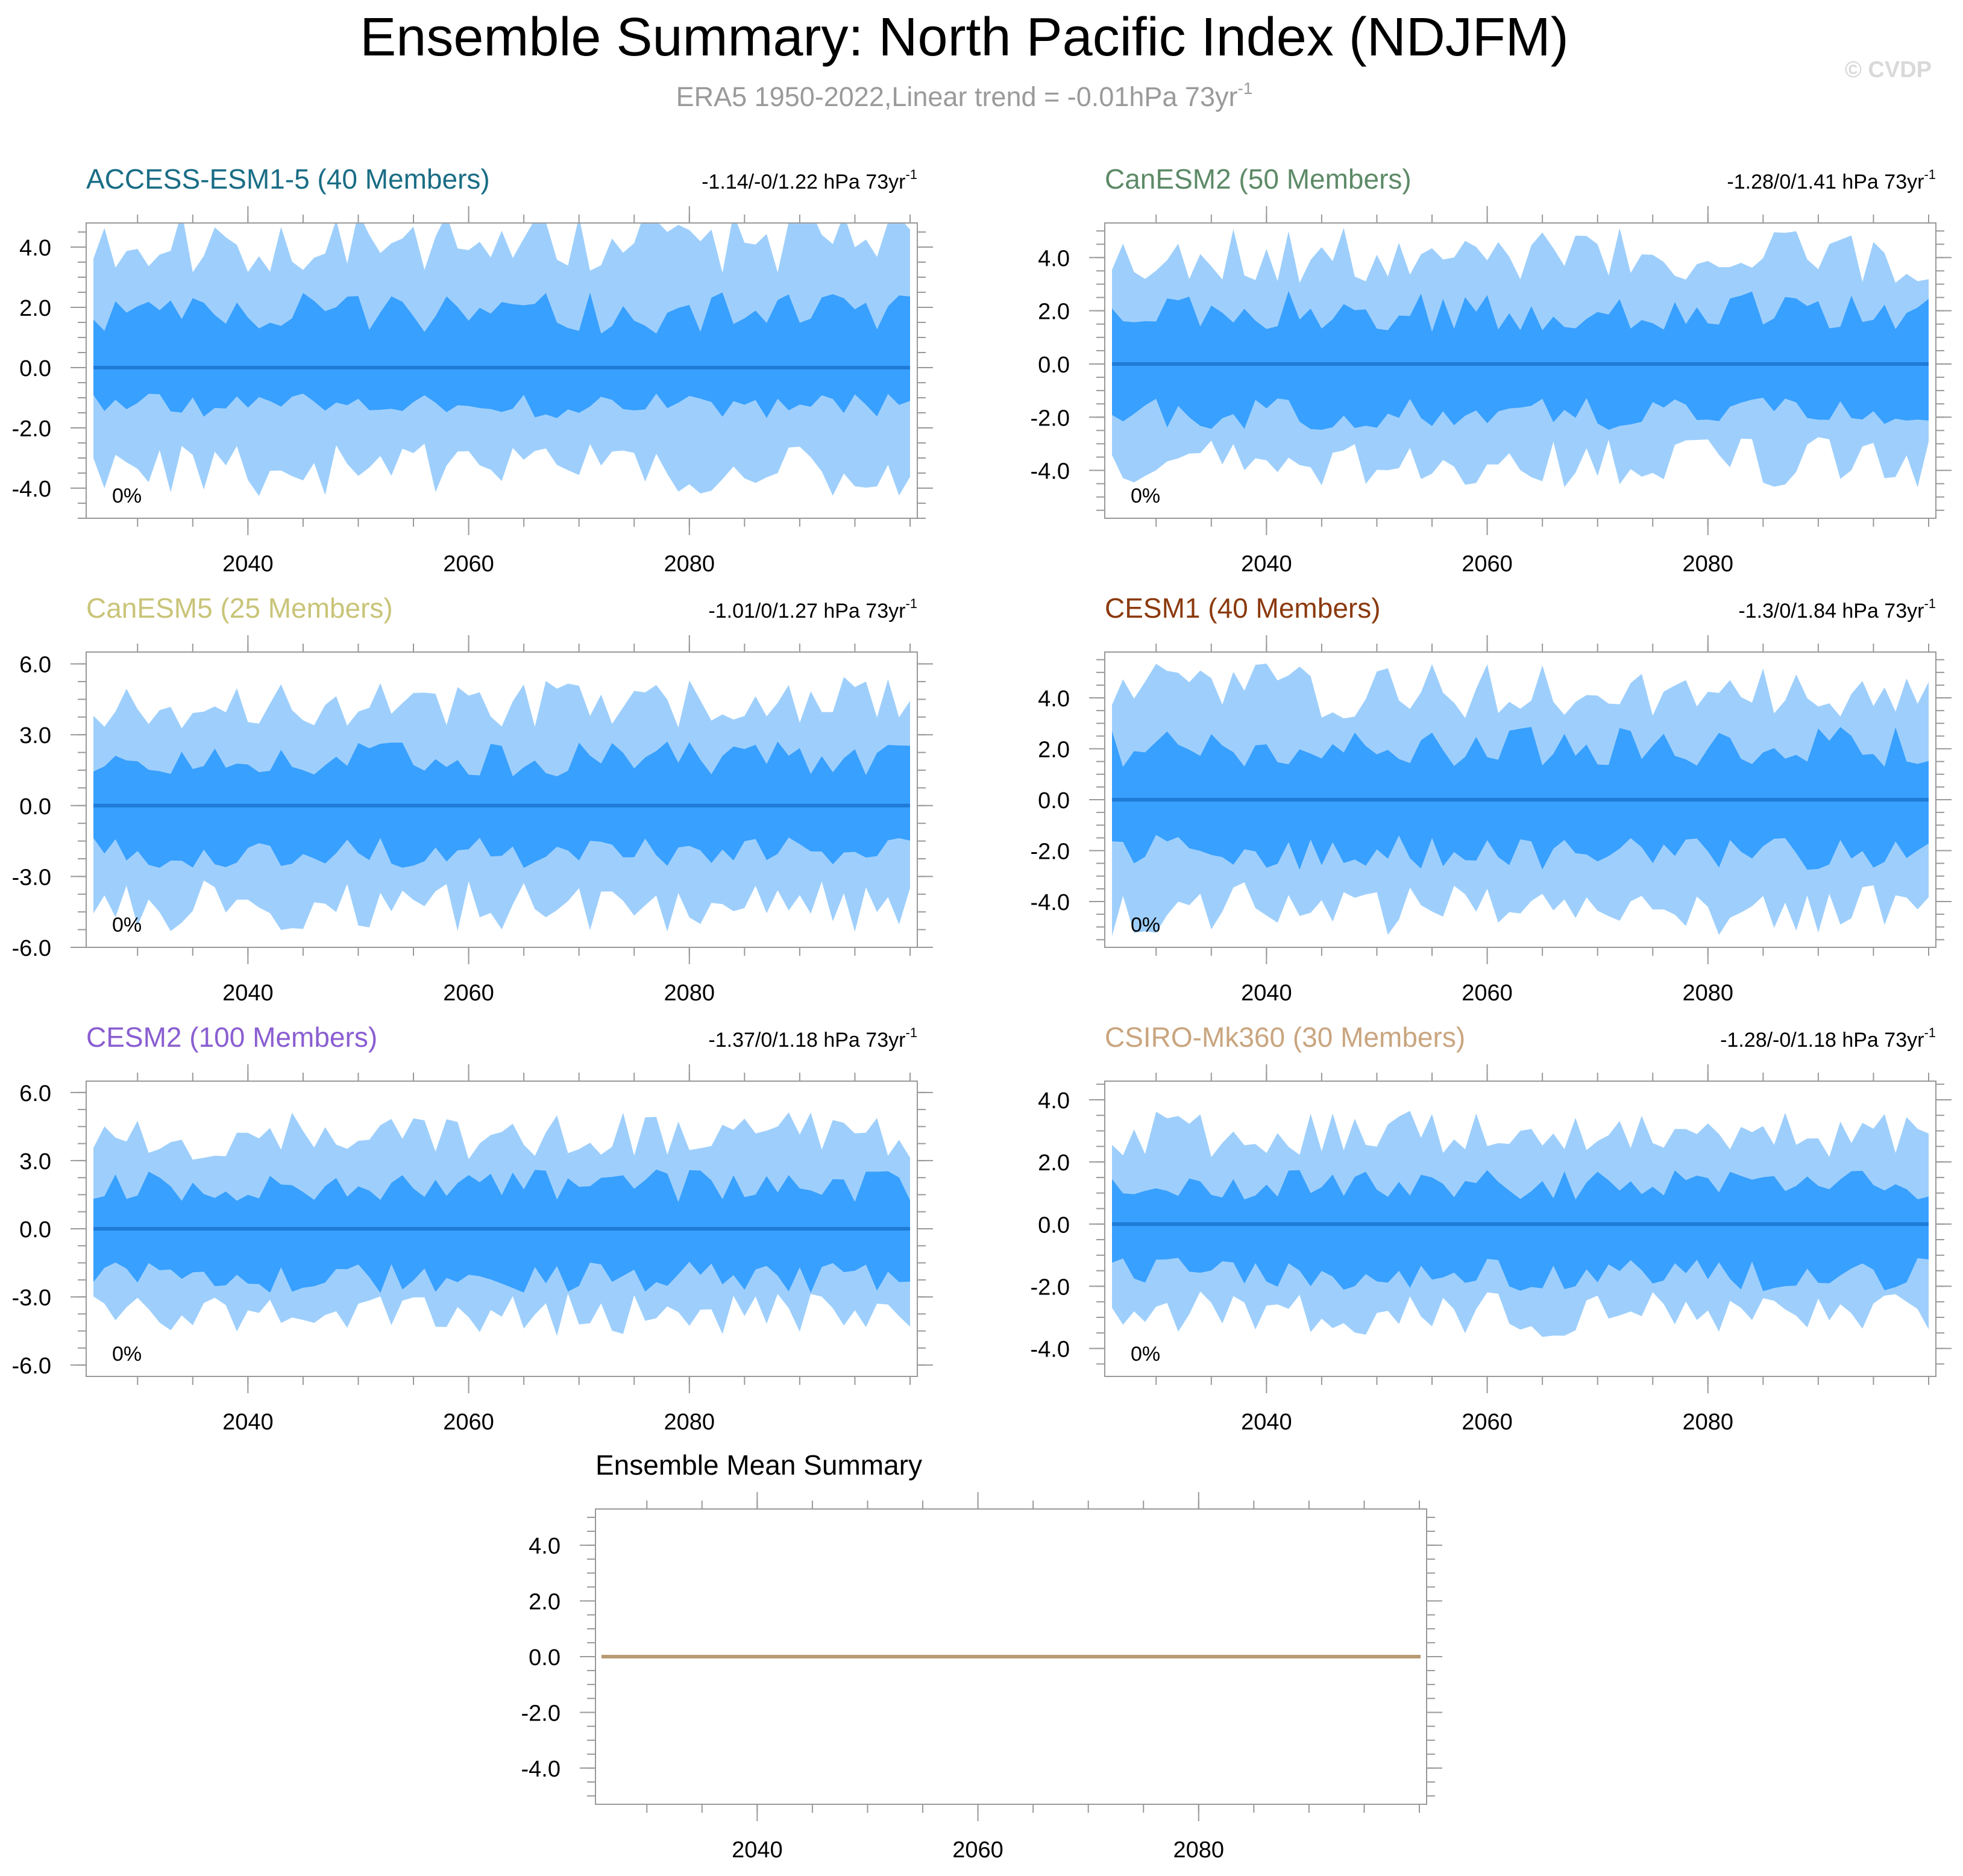 The height and width of the screenshot is (1876, 1963). I want to click on trend-label: -1.14/-0/1.22 hPa 73yr-1, so click(809, 180).